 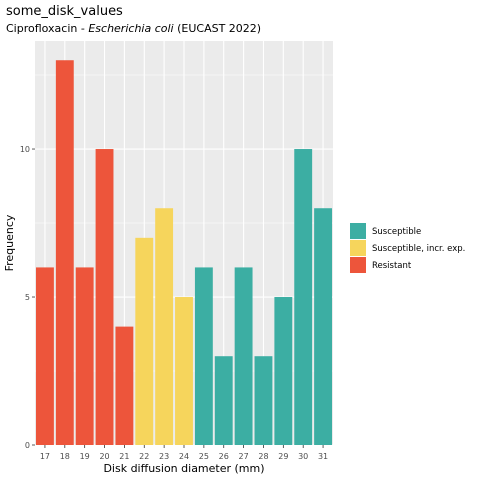 I want to click on y-tick-label: 10, so click(x=25, y=149).